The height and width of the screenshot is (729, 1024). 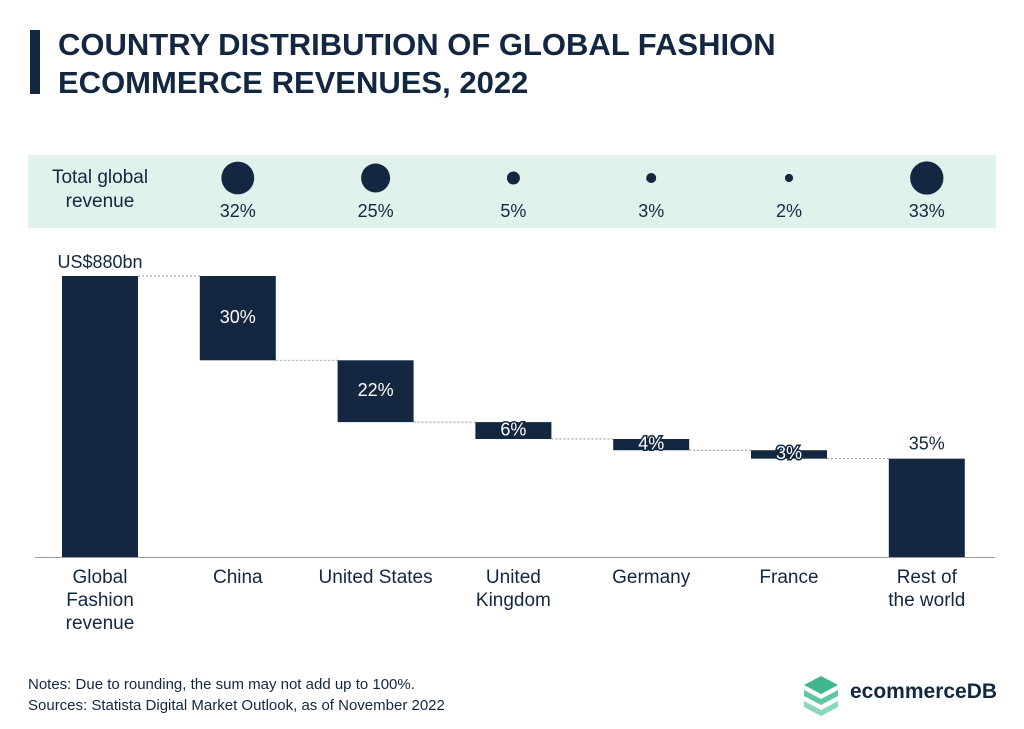 I want to click on value-label: 6%, so click(x=513, y=429).